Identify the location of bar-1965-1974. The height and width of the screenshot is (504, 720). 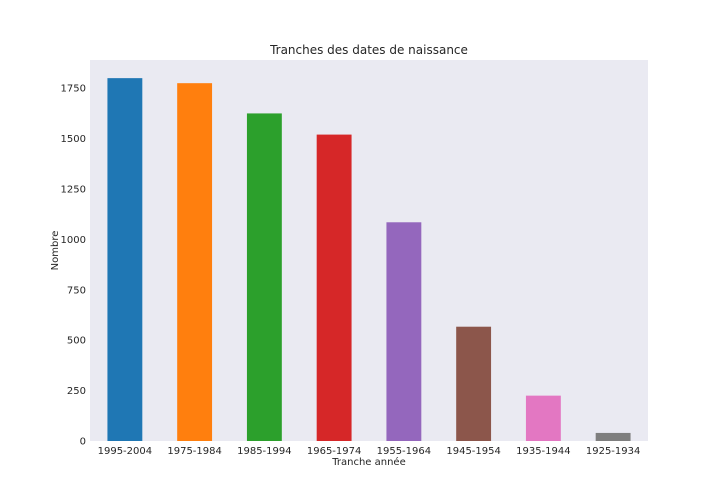
(334, 288).